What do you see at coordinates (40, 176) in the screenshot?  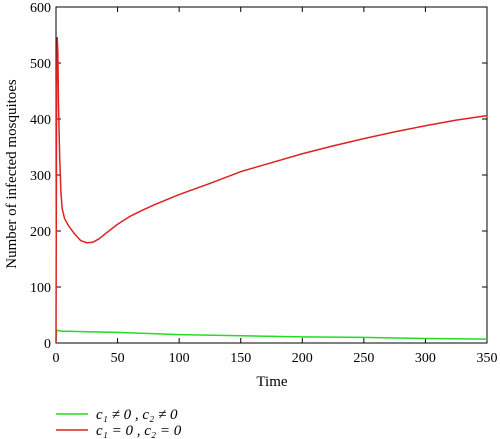 I see `y-tick-label: 300` at bounding box center [40, 176].